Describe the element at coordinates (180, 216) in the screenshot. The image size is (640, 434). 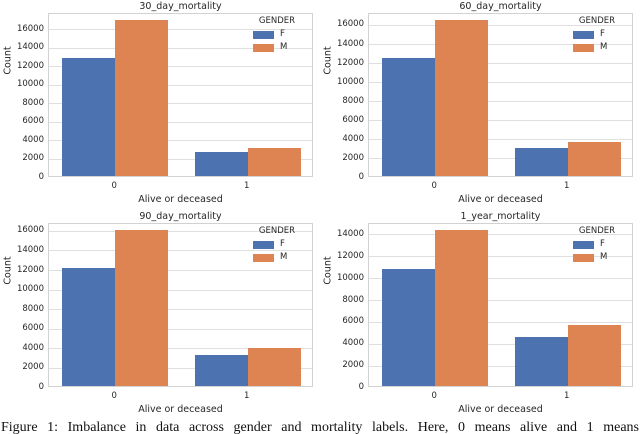
I see `chart-title: 90_day_mortality` at that location.